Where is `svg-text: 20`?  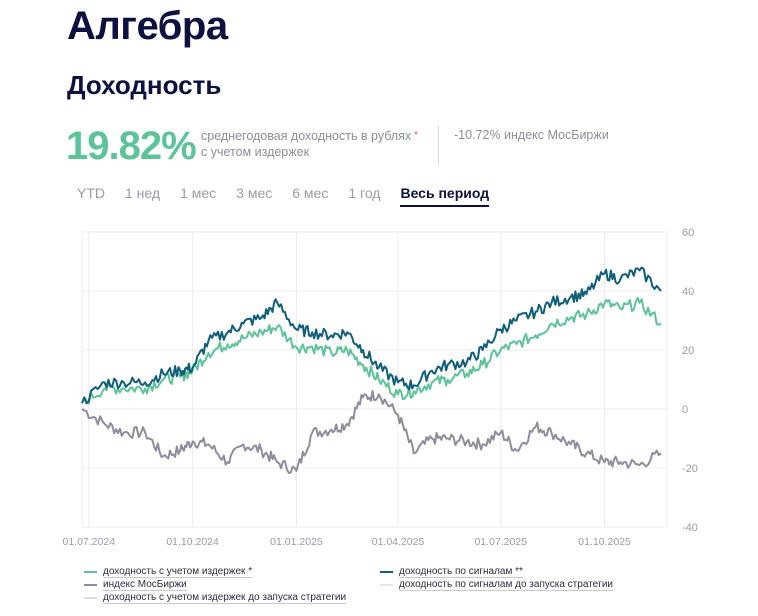
svg-text: 20 is located at coordinates (688, 351).